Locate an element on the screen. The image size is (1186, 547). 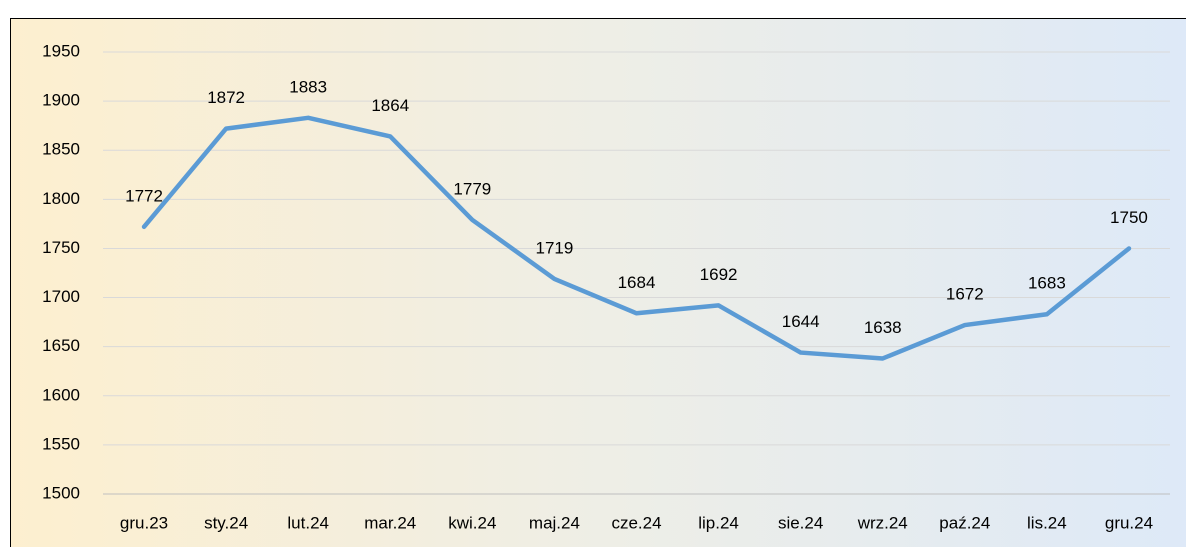
data-label: 1638 is located at coordinates (883, 327).